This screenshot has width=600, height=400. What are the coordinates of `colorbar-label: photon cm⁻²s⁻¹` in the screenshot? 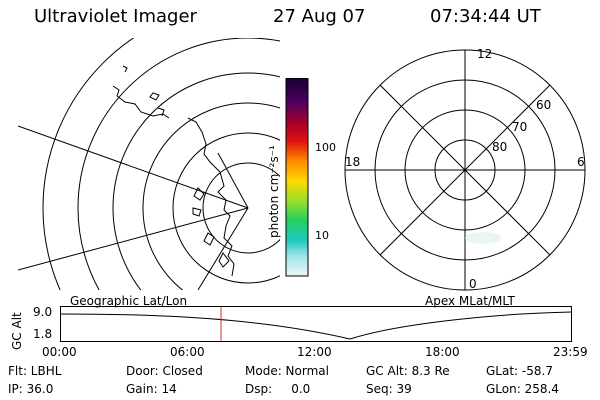 It's located at (274, 191).